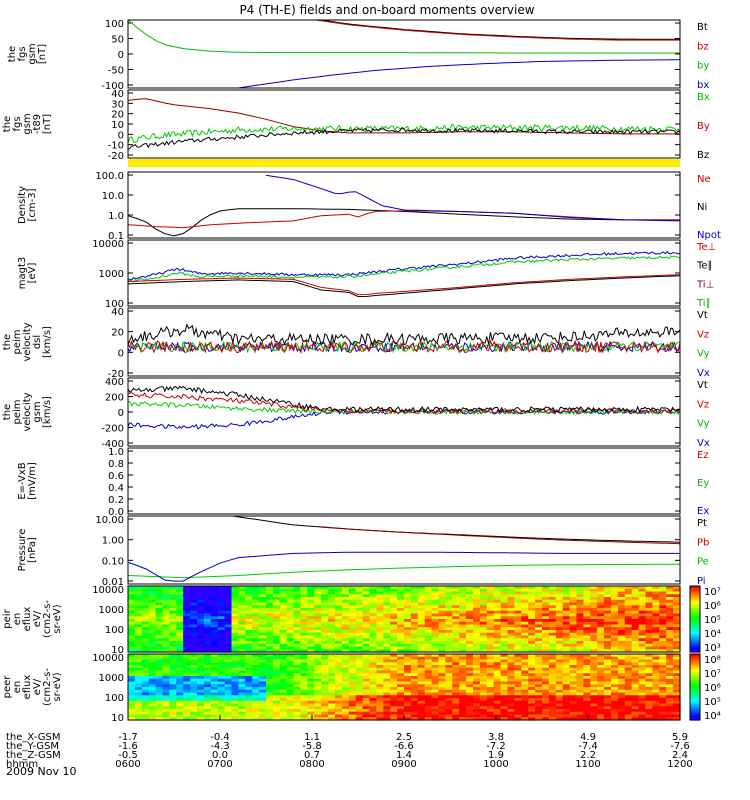  Describe the element at coordinates (113, 582) in the screenshot. I see `panel-8-tick-label: 0.01` at that location.